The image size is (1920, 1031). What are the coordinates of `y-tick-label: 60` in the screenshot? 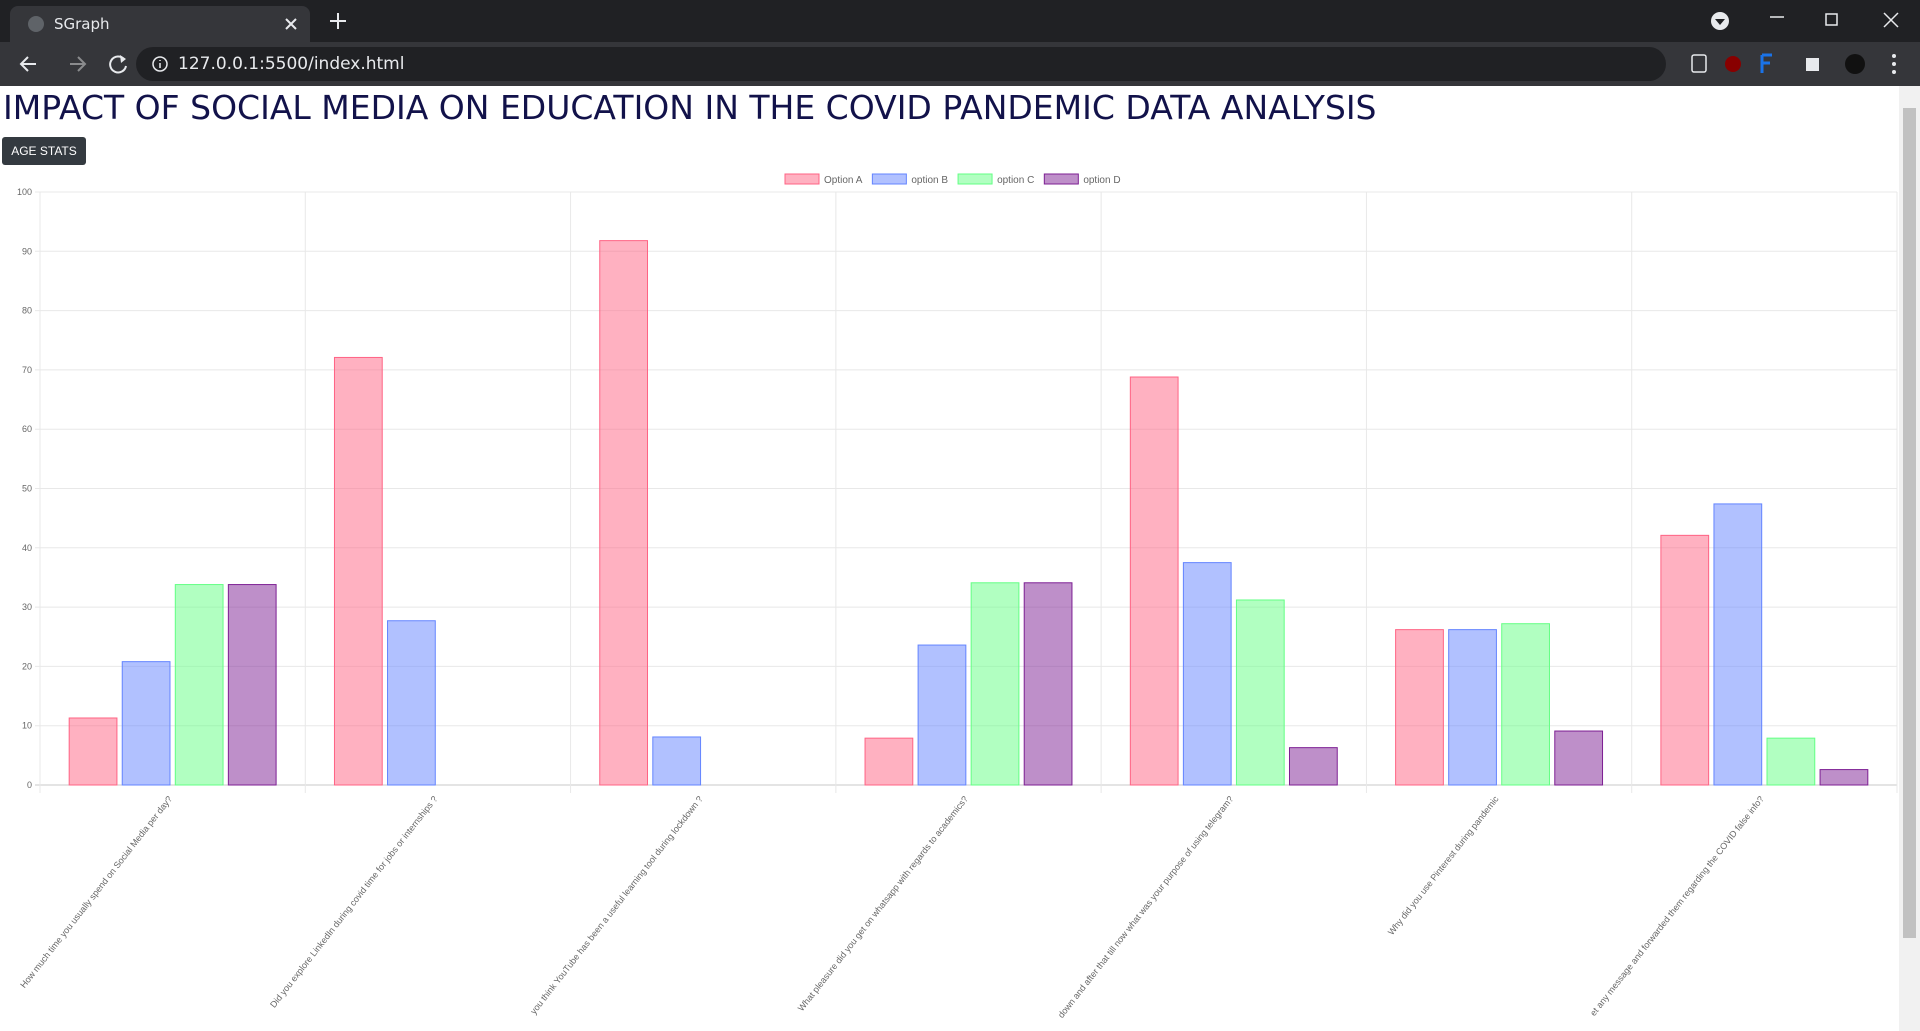 It's located at (27, 429).